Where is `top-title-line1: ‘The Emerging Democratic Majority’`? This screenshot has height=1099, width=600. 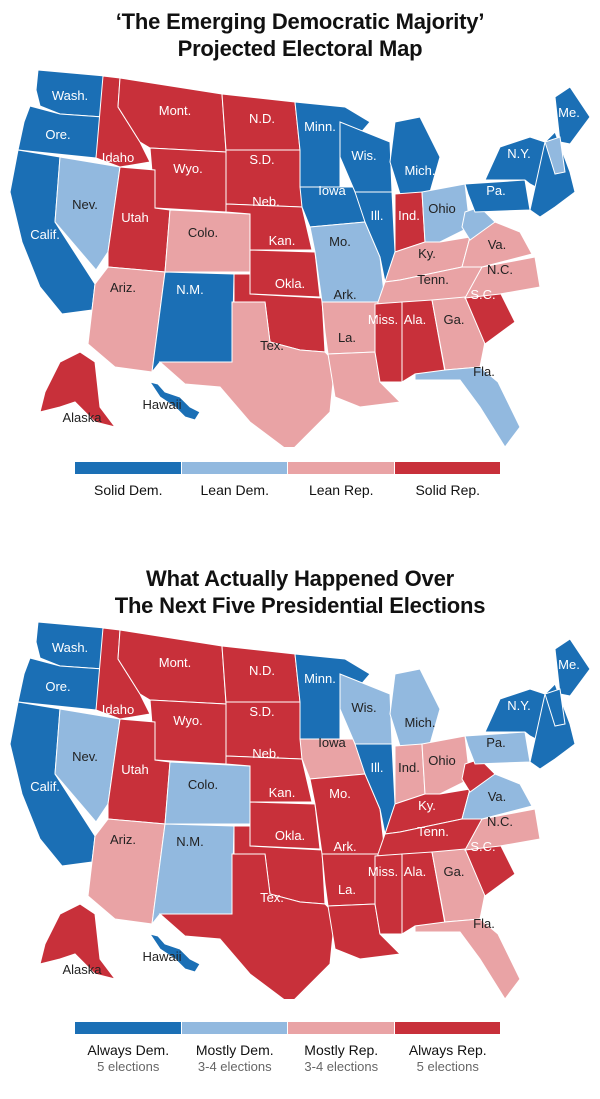 top-title-line1: ‘The Emerging Democratic Majority’ is located at coordinates (300, 21).